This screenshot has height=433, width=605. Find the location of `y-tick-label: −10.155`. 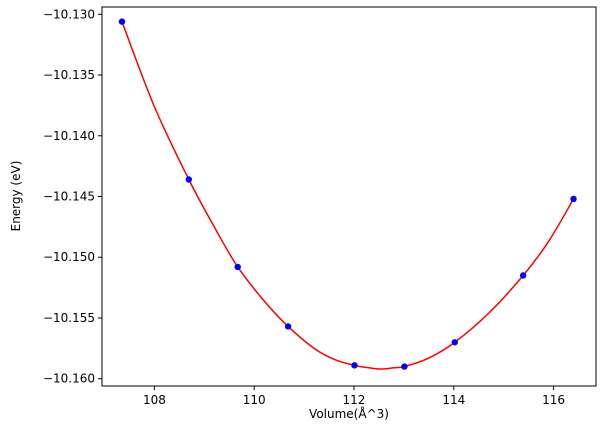

y-tick-label: −10.155 is located at coordinates (69, 318).